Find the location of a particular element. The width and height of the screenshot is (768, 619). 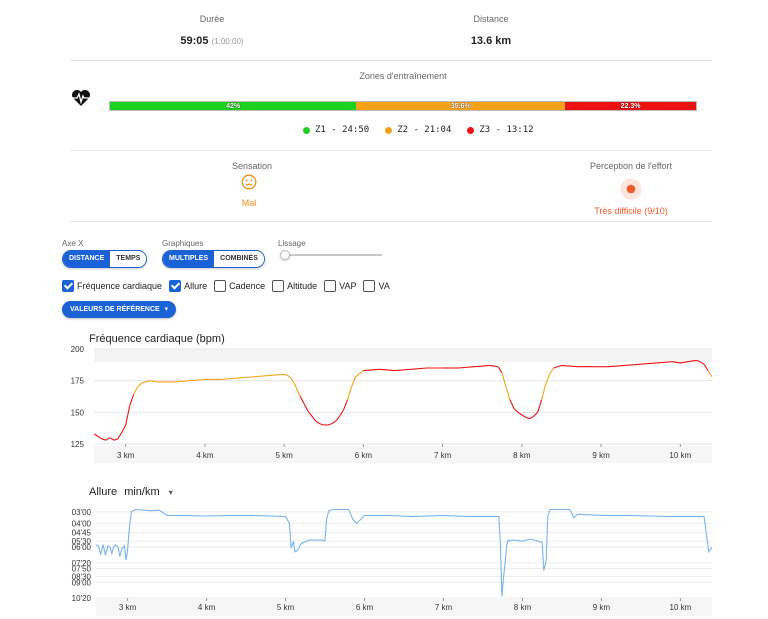

series-checkbox-item: VA is located at coordinates (376, 286).